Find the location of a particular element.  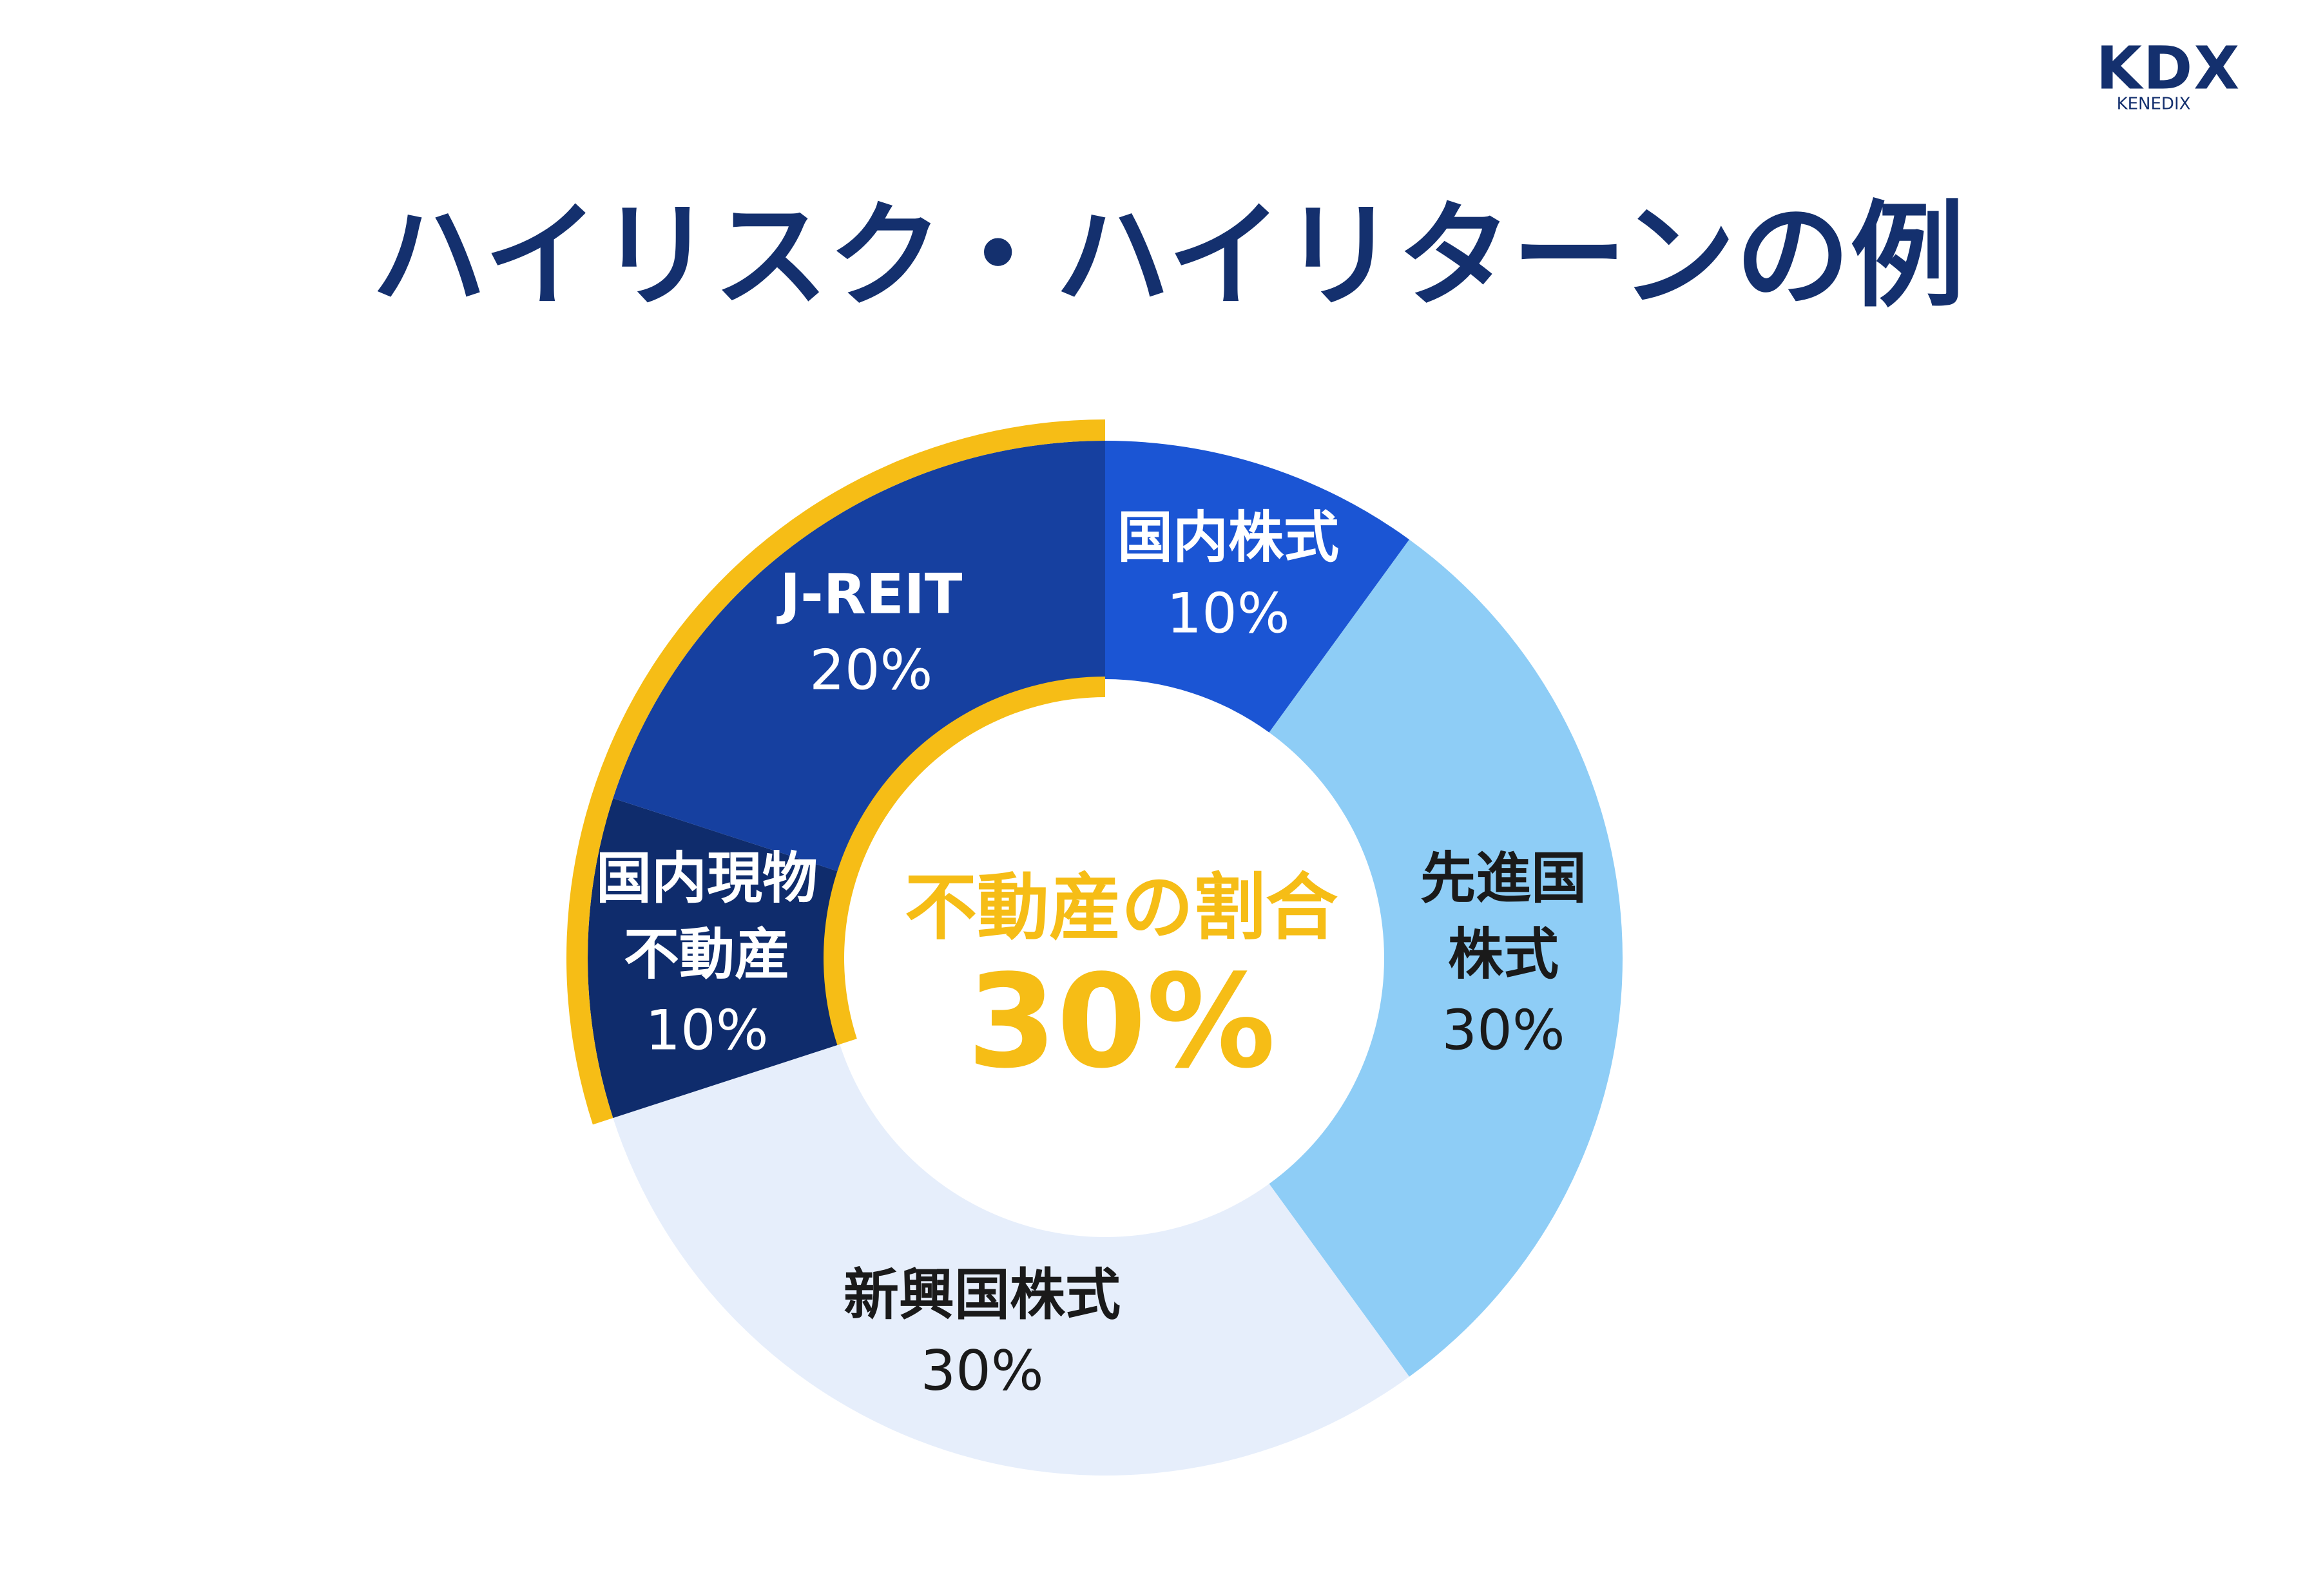

slice-label: 不動産 is located at coordinates (707, 954).